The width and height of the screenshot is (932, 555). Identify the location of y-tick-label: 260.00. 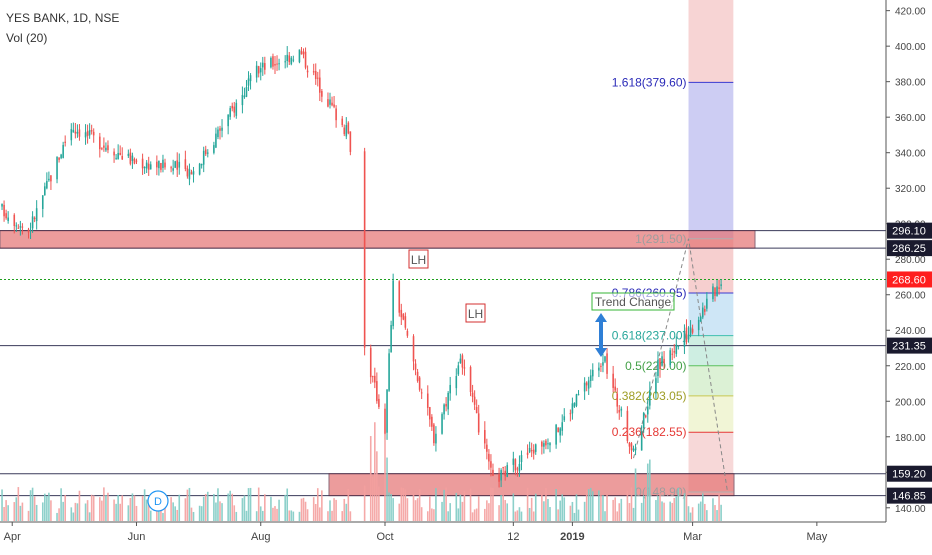
(910, 296).